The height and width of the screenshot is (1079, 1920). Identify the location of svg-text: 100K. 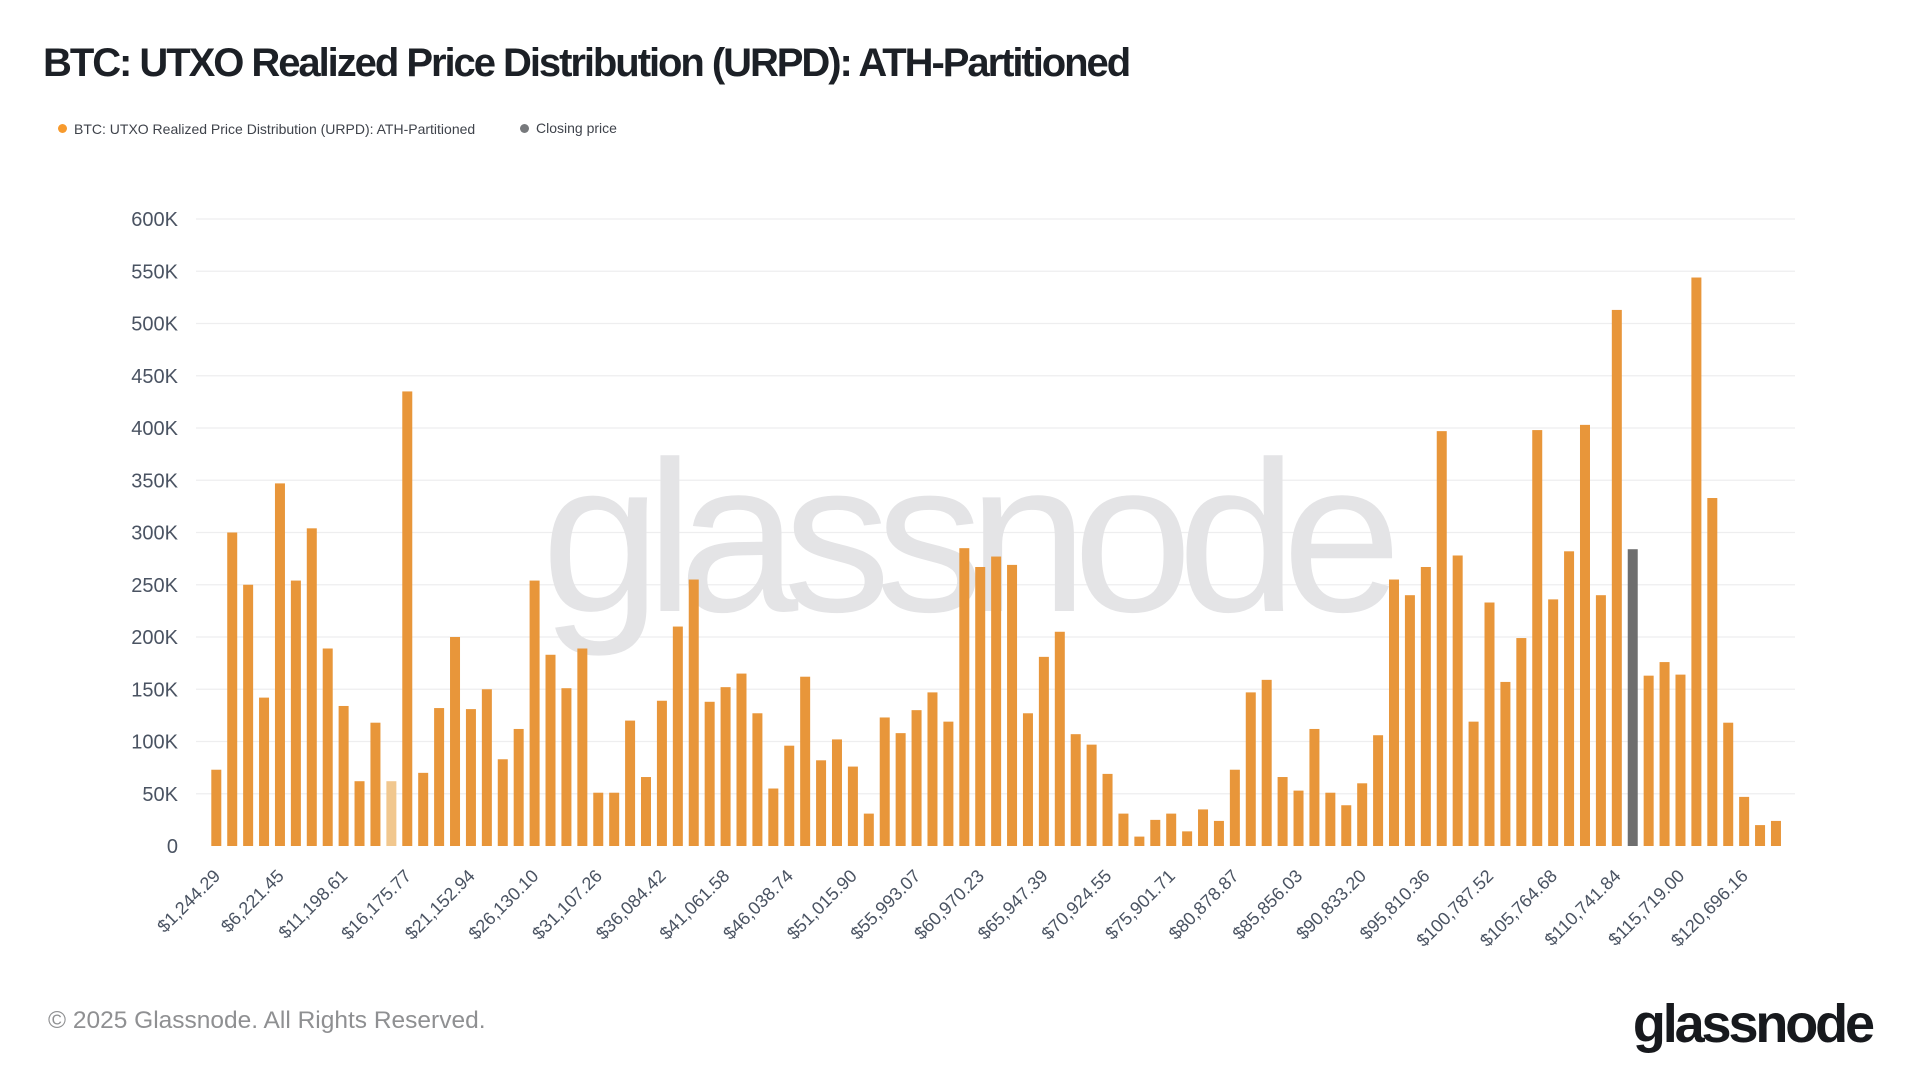
(154, 743).